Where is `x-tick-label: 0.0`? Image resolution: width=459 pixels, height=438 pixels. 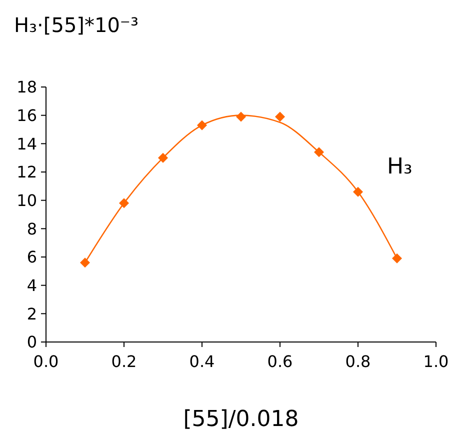
x-tick-label: 0.0 is located at coordinates (46, 361).